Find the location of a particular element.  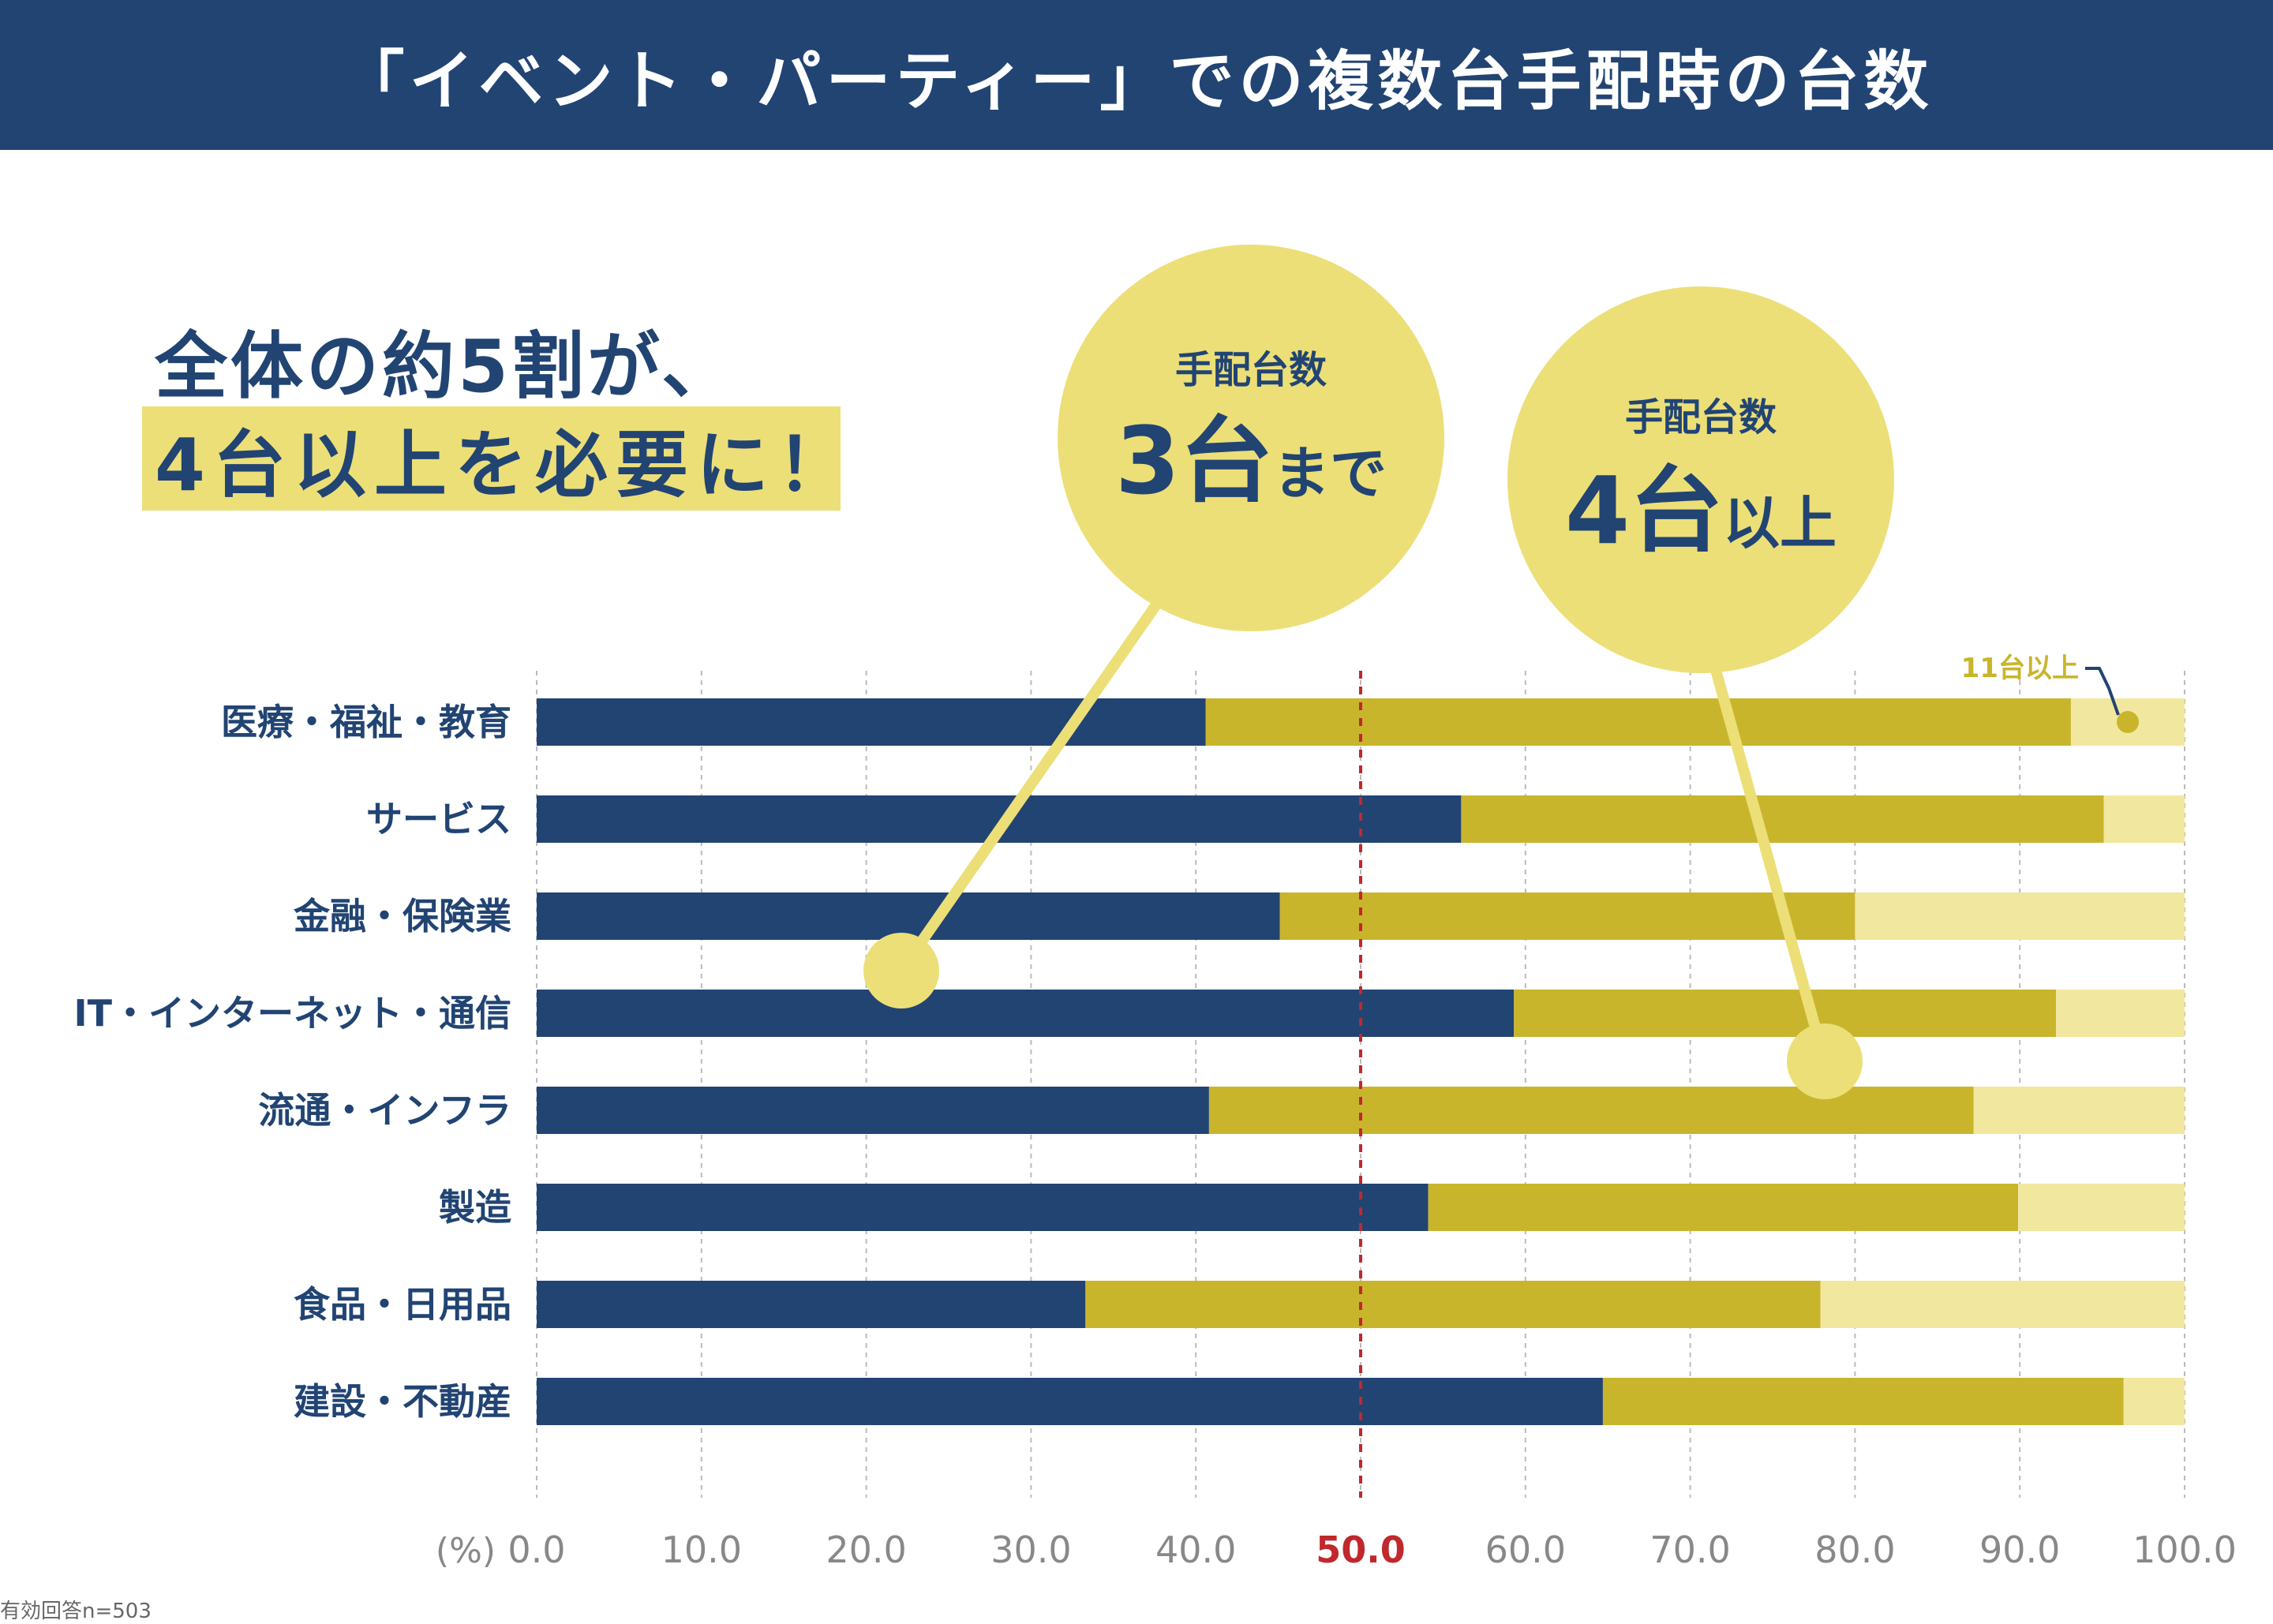

bubble-right-suffix: 以上 is located at coordinates (1780, 523).